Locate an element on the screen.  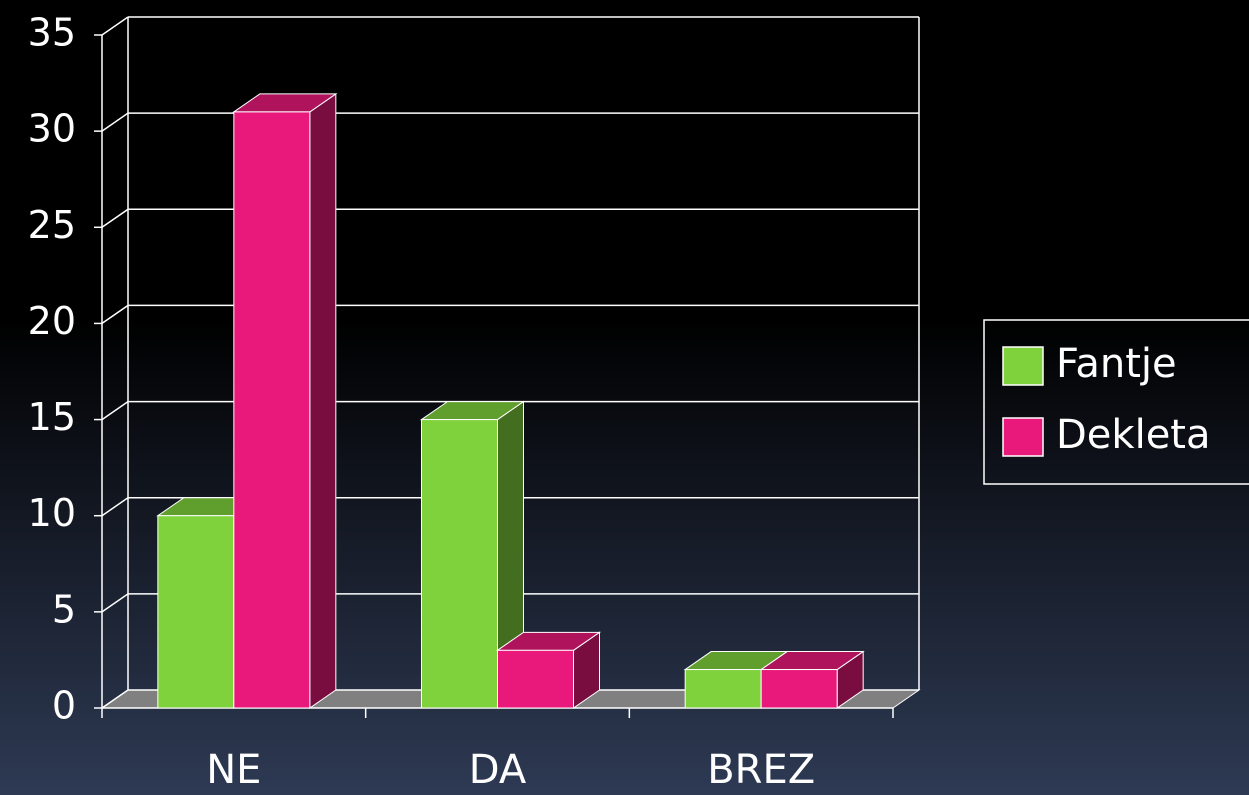
y-tick-label: 35 is located at coordinates (52, 33).